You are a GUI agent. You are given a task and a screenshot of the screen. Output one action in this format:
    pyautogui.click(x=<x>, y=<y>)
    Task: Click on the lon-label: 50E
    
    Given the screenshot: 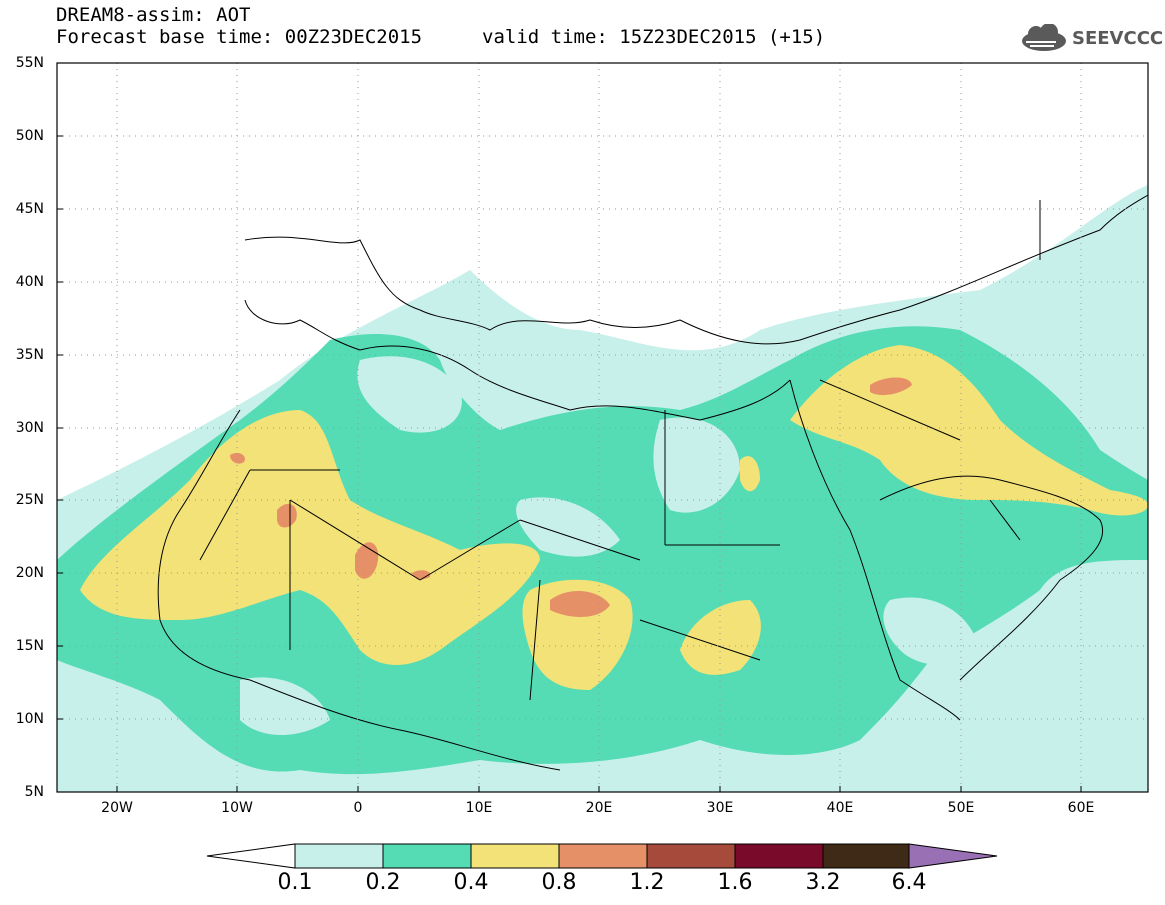 What is the action you would take?
    pyautogui.click(x=961, y=808)
    